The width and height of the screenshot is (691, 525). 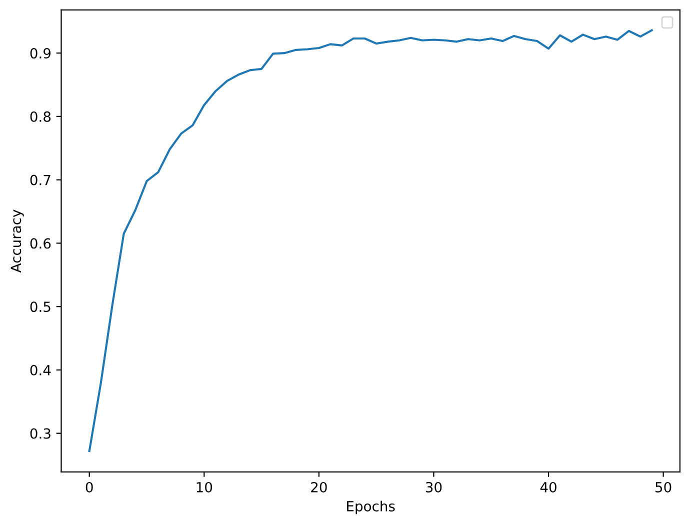 What do you see at coordinates (548, 487) in the screenshot?
I see `x-tick-label: 40` at bounding box center [548, 487].